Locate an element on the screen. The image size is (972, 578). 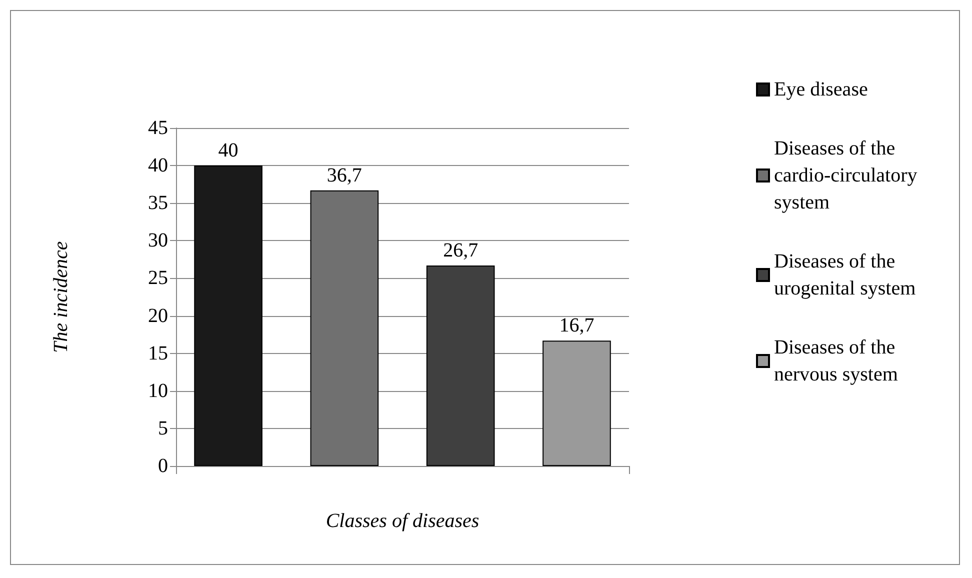
data-label: 40 is located at coordinates (228, 151).